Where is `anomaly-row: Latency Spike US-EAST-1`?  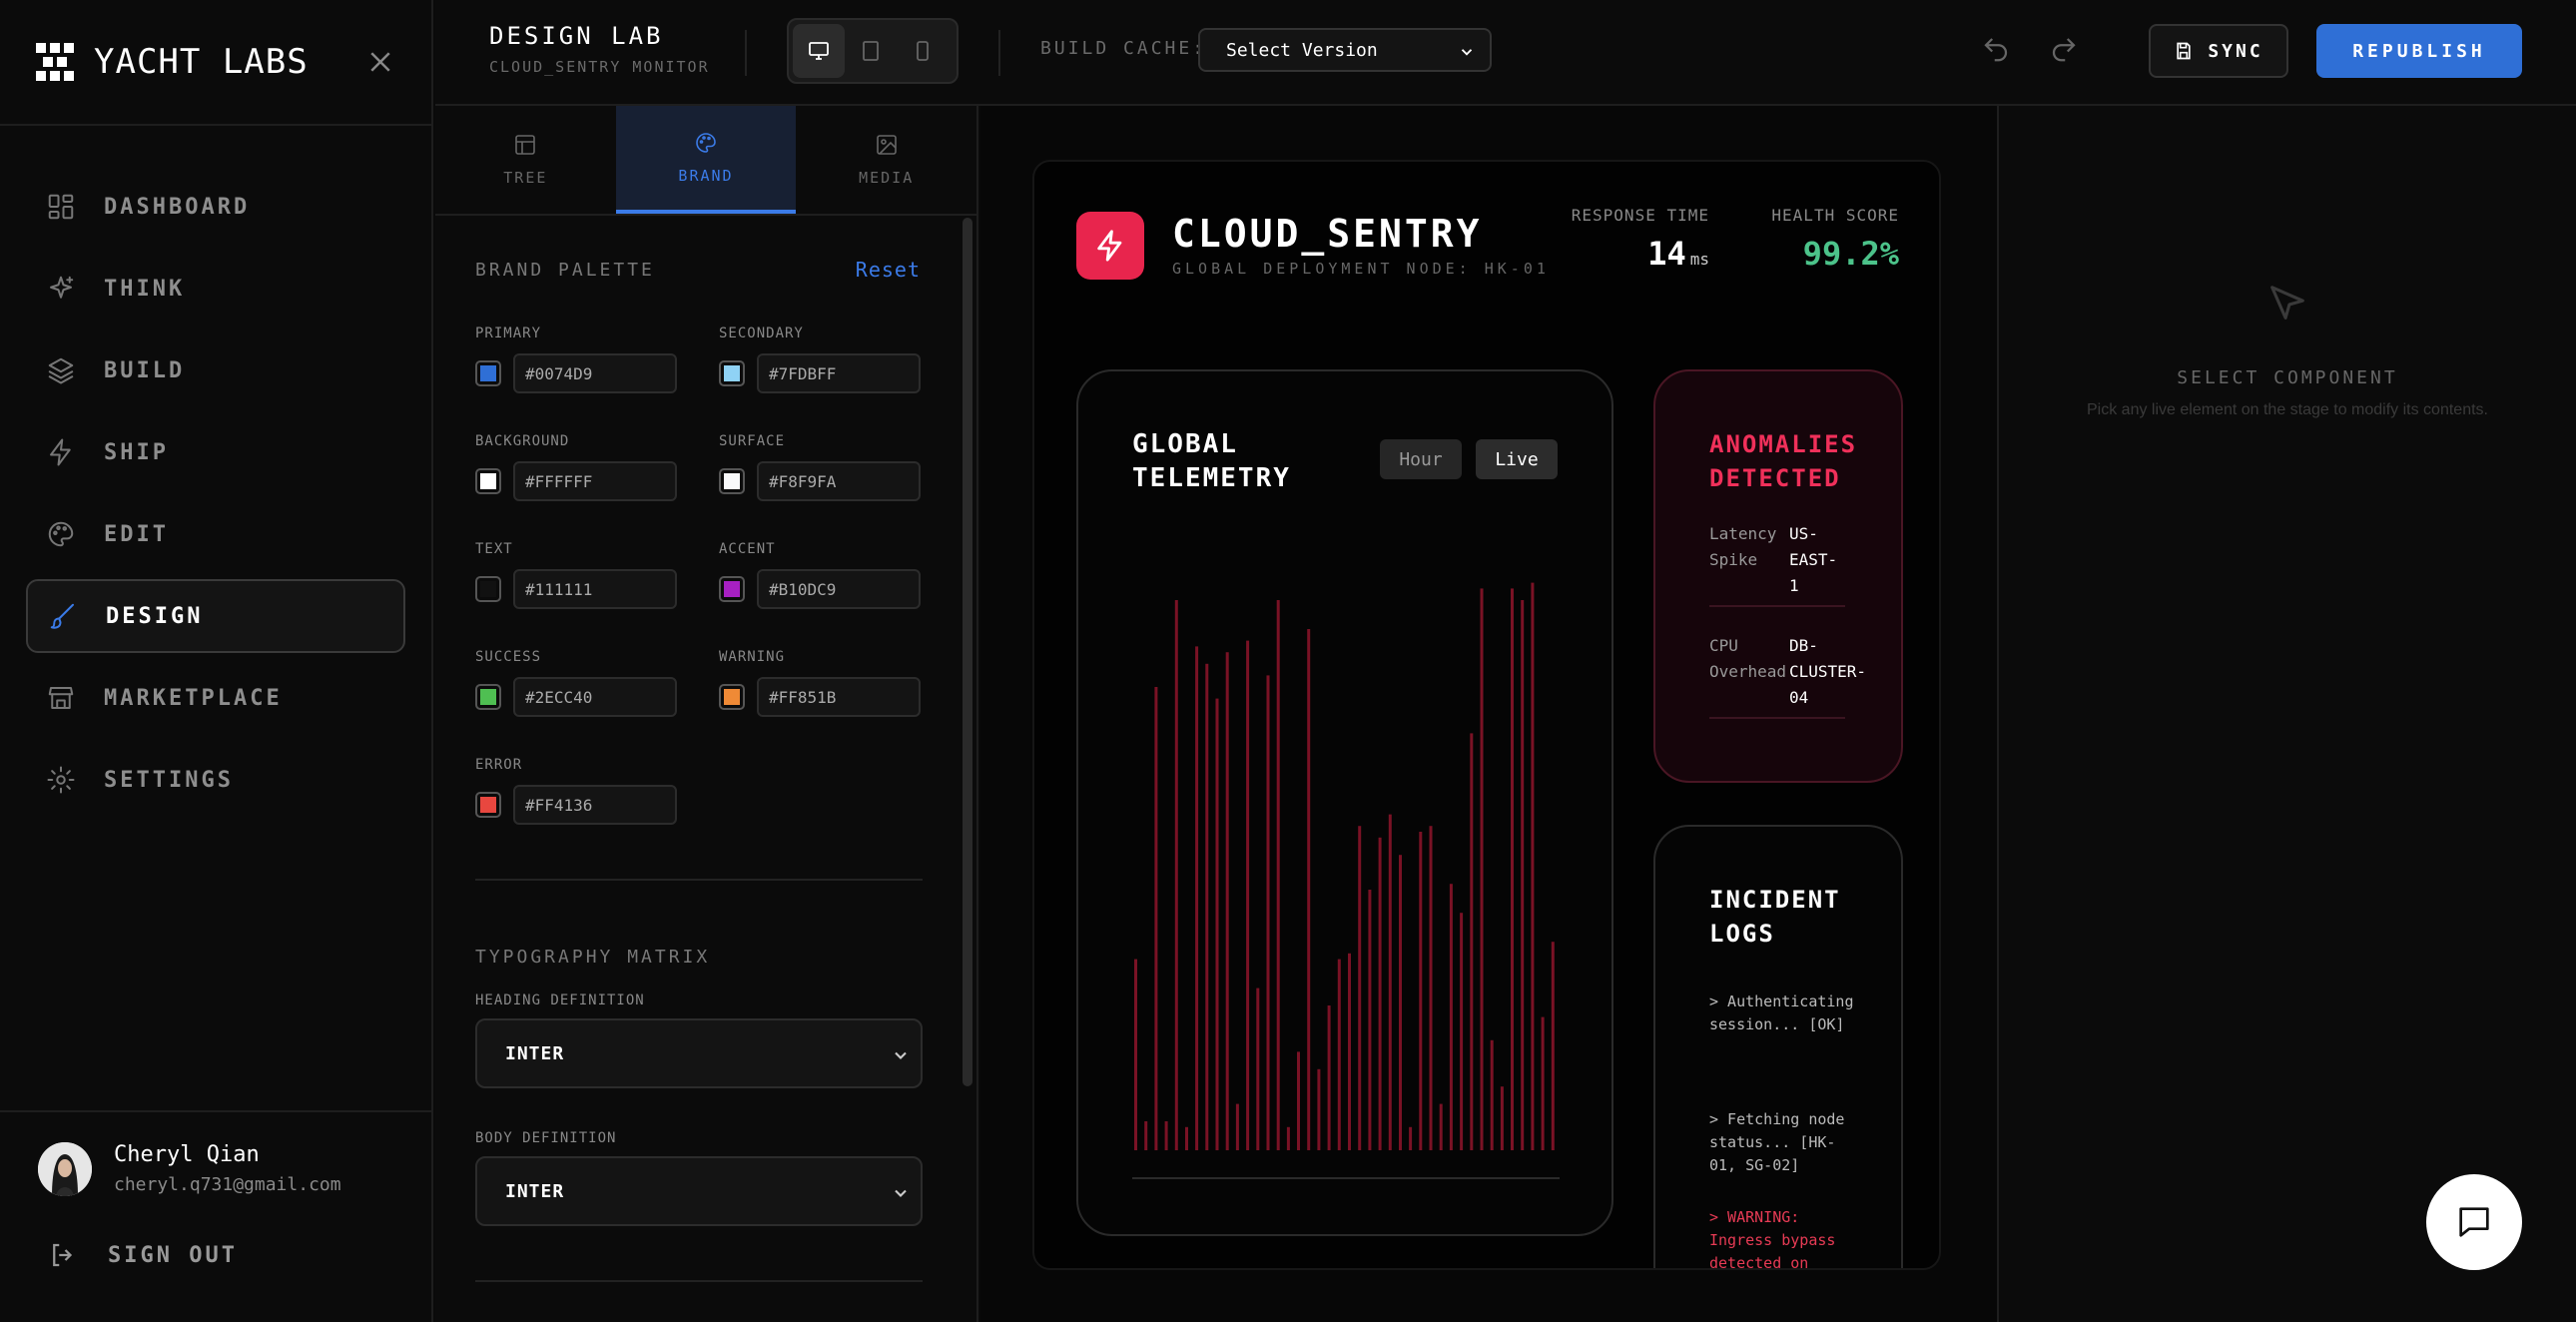
anomaly-row: Latency Spike US-EAST-1 is located at coordinates (1777, 564).